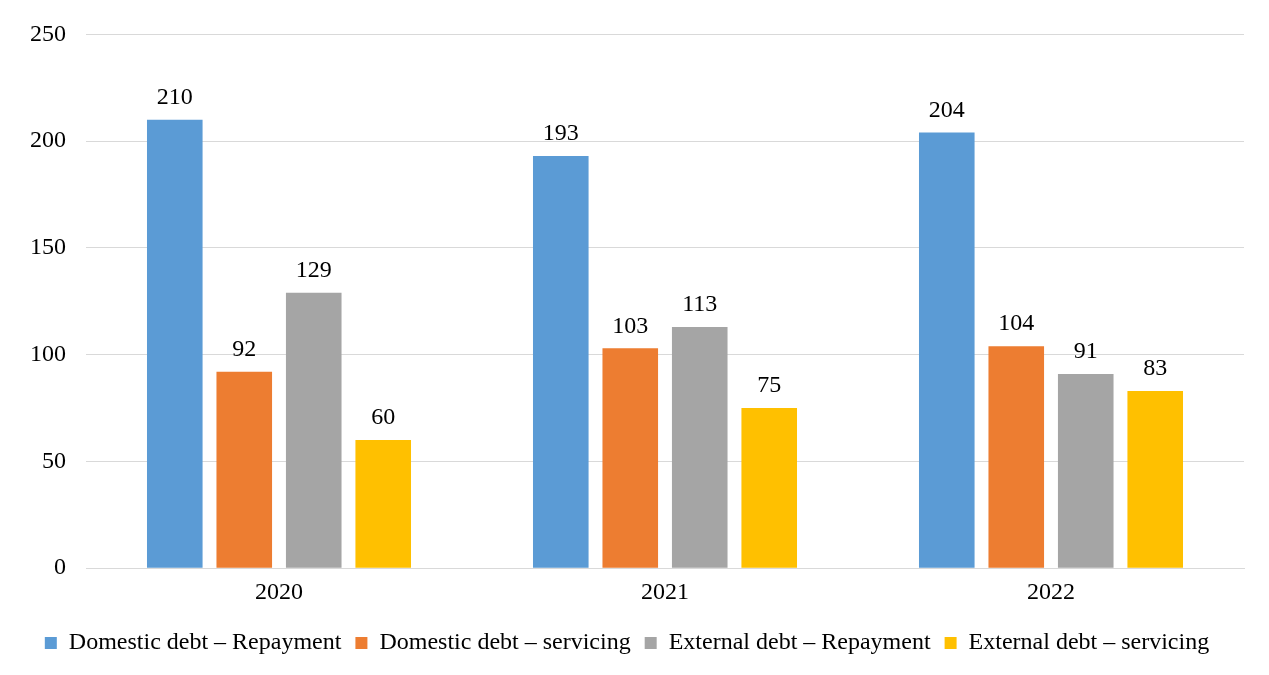 The image size is (1269, 675). What do you see at coordinates (700, 303) in the screenshot?
I see `data-label: 113` at bounding box center [700, 303].